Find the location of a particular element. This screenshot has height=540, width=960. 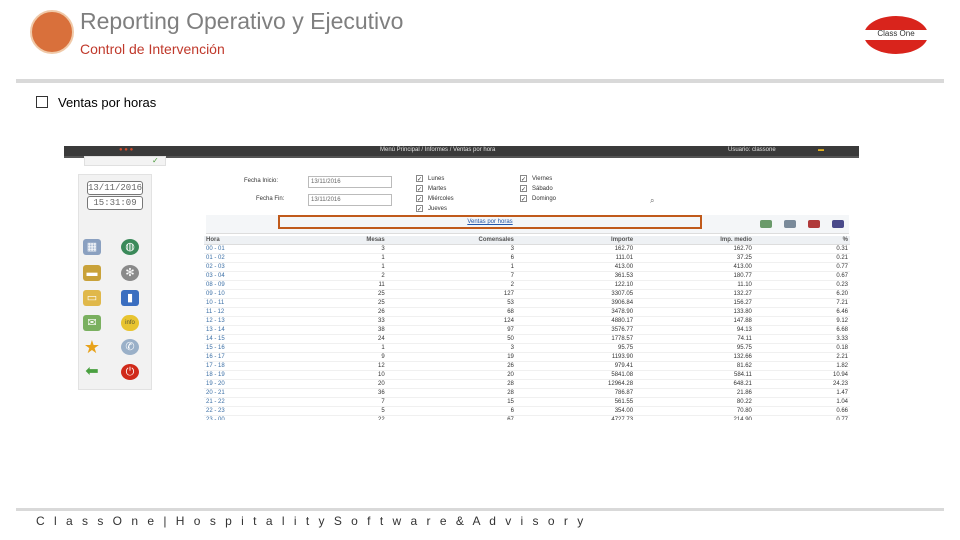

table-cell: 11.10 is located at coordinates (694, 285).